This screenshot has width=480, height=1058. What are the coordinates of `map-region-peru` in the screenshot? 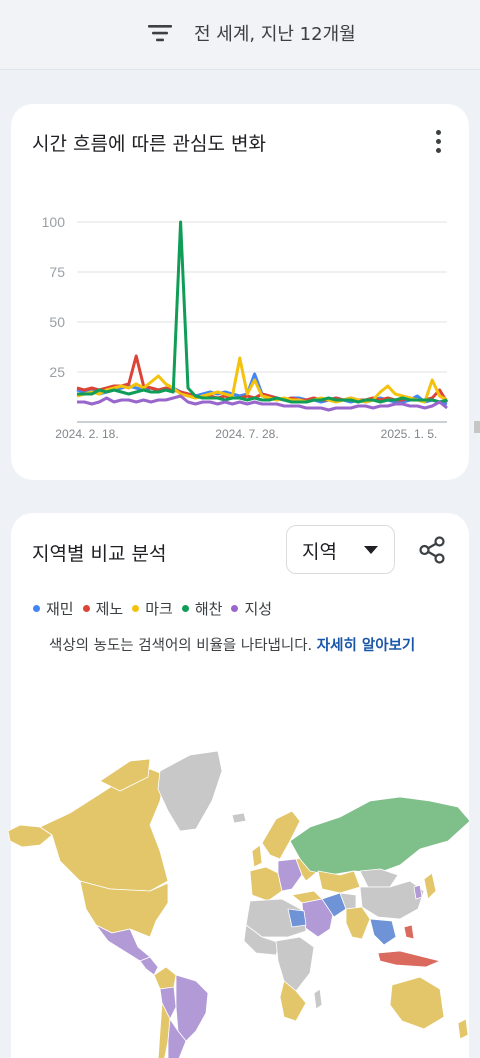 It's located at (168, 1003).